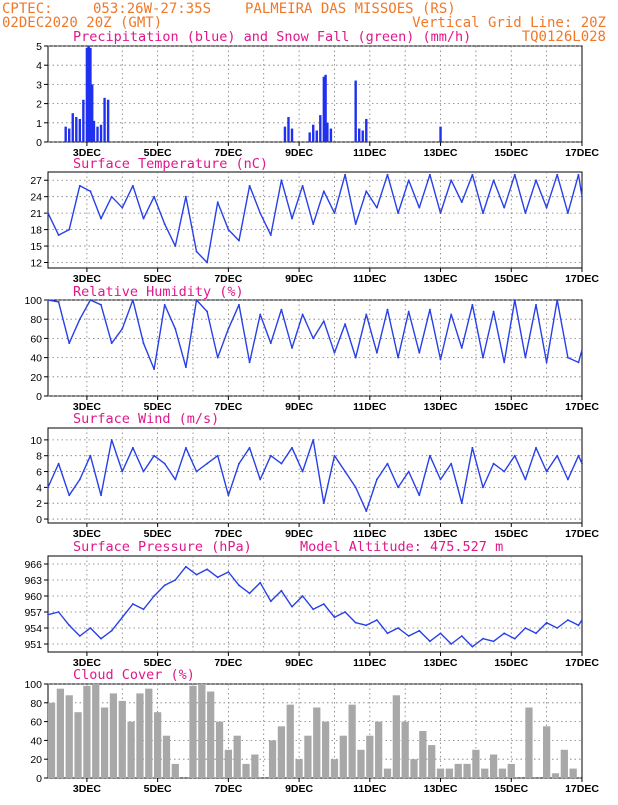 The height and width of the screenshot is (805, 618). I want to click on header-grid-note: Vertical Grid Line: 20Z, so click(509, 23).